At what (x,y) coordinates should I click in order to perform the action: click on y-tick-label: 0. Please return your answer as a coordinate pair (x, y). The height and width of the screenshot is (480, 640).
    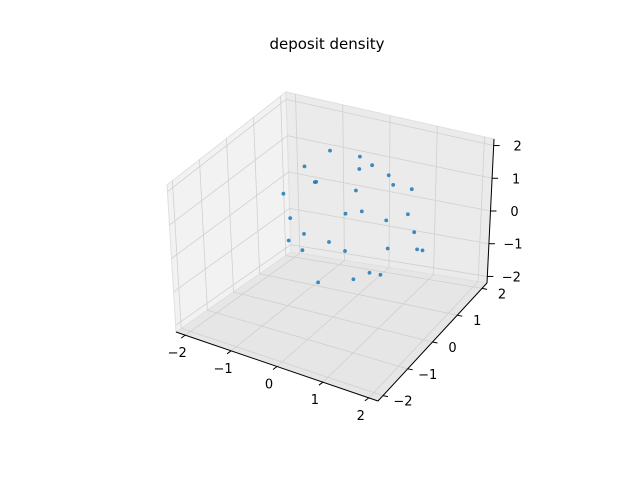
    Looking at the image, I should click on (452, 348).